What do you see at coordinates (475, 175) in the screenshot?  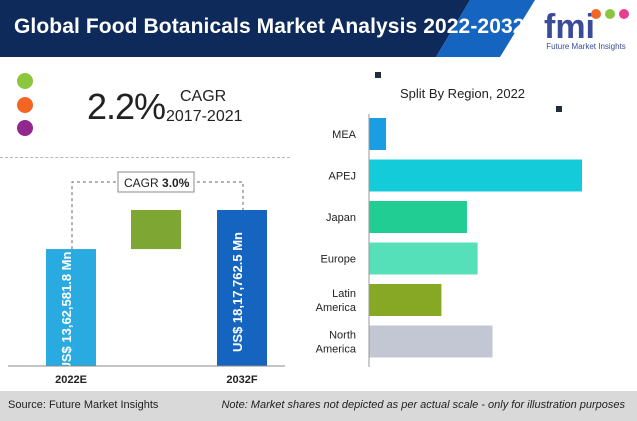 I see `region-bar-apej` at bounding box center [475, 175].